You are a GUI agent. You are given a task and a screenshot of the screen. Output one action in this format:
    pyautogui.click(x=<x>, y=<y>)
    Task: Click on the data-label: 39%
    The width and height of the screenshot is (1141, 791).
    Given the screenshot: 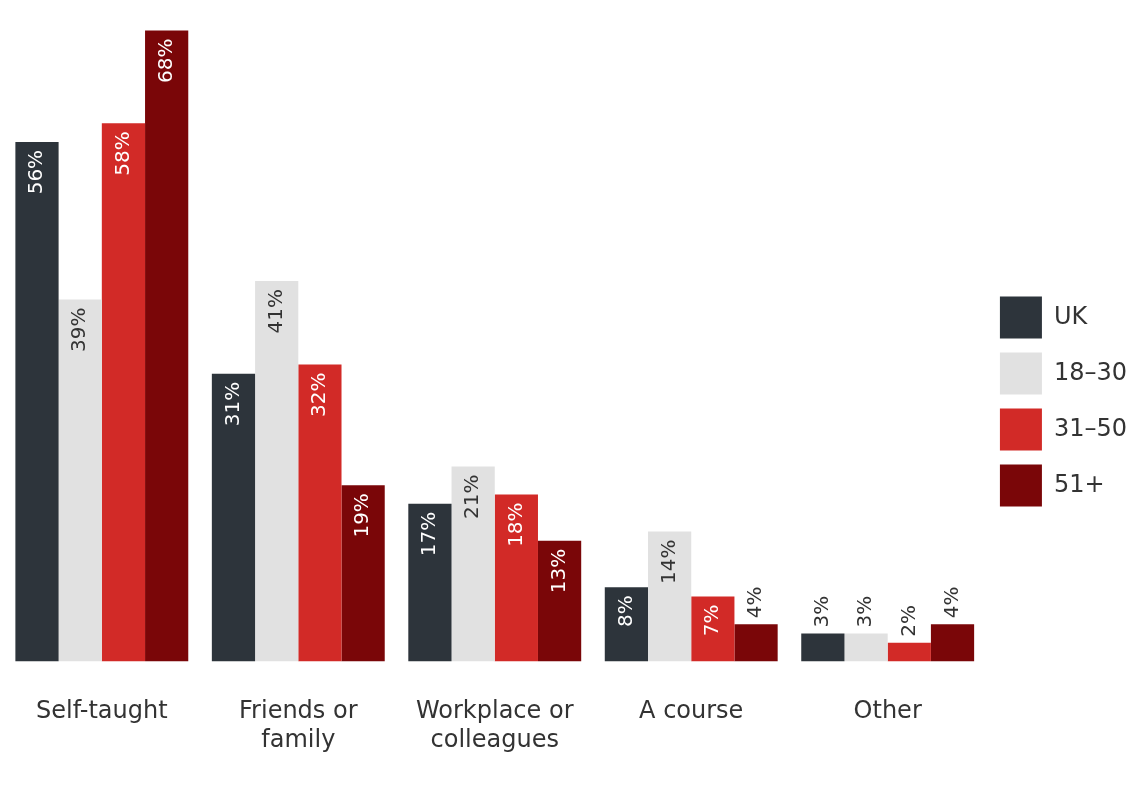 What is the action you would take?
    pyautogui.click(x=78, y=330)
    